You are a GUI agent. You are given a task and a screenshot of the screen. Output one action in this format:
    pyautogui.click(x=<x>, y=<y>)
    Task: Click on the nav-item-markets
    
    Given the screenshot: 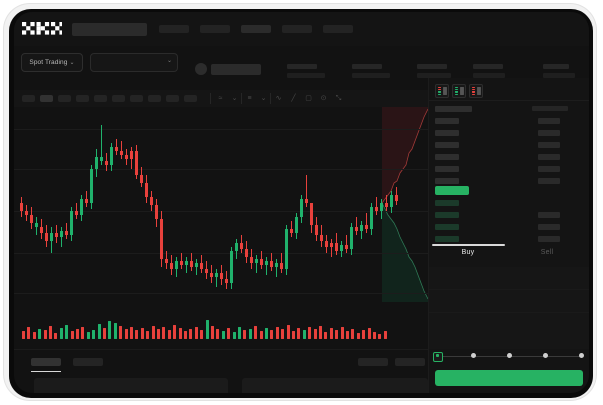 What is the action you would take?
    pyautogui.click(x=174, y=29)
    